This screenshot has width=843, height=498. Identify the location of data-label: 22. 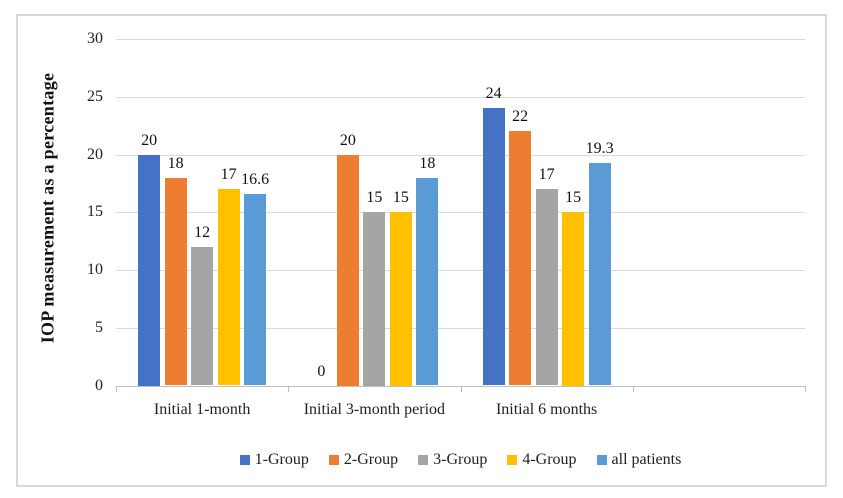
(520, 117).